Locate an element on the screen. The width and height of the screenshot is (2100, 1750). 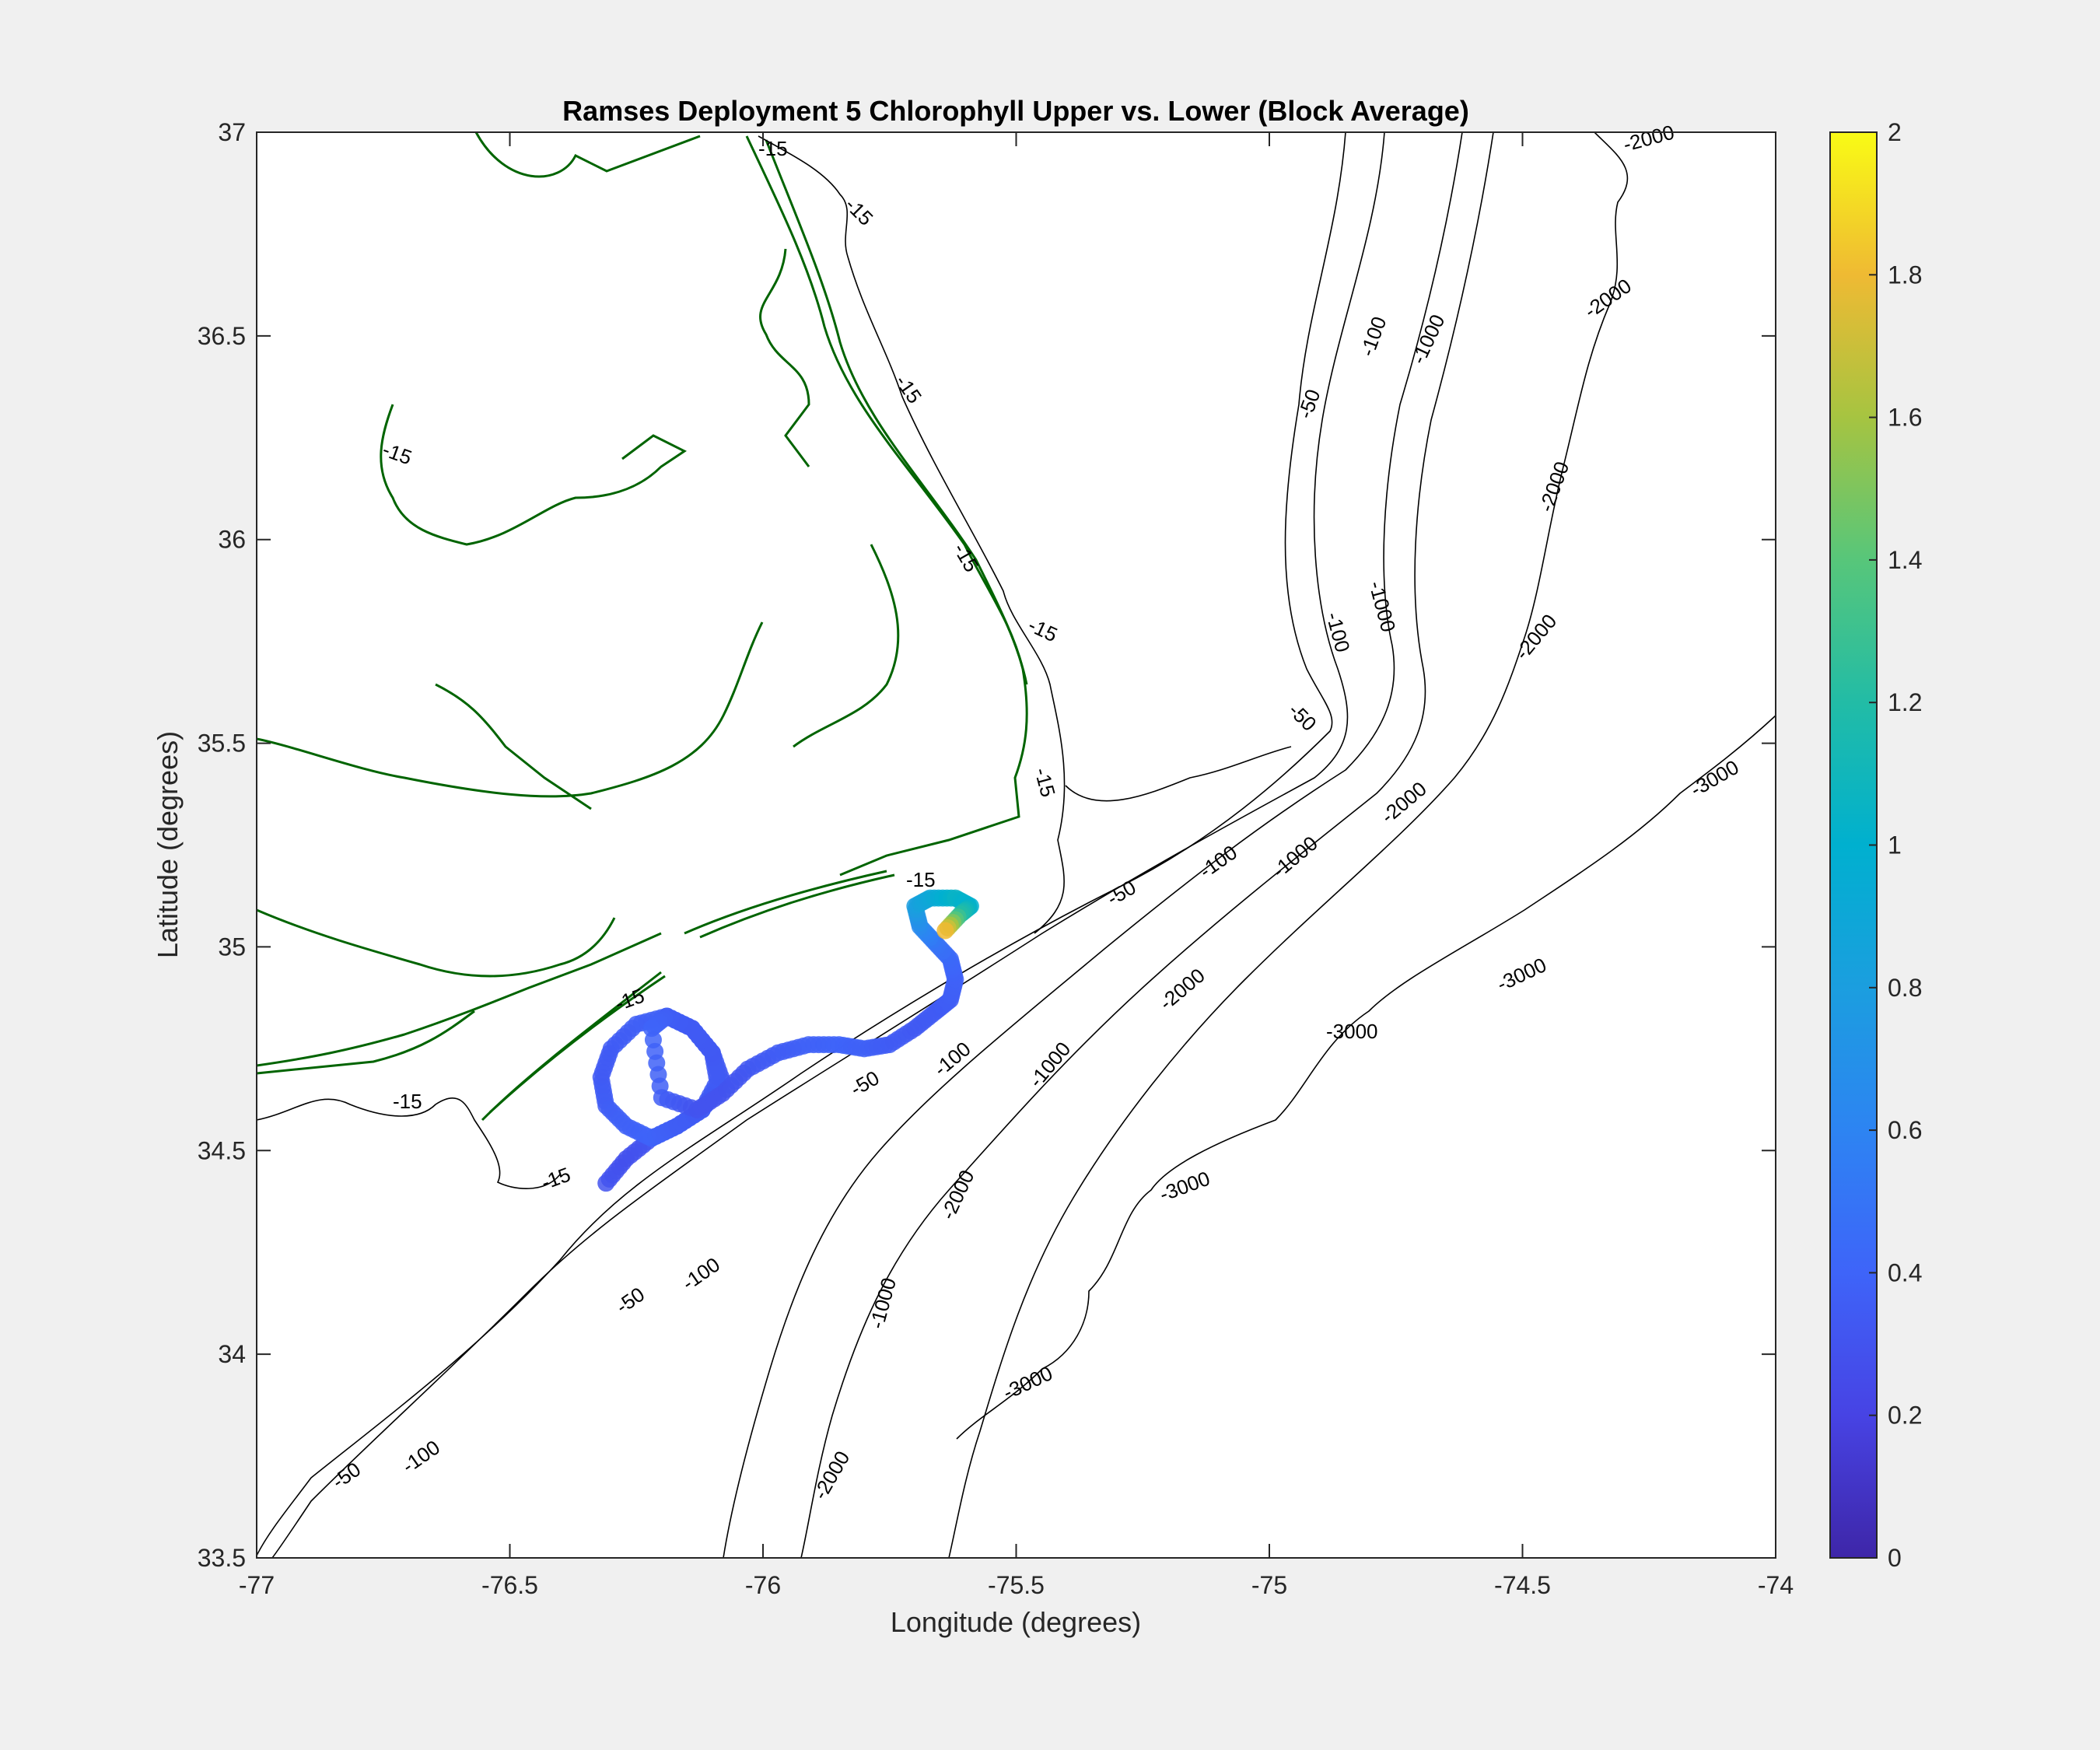
colorbar-tick-label: 0.6 is located at coordinates (1905, 1130).